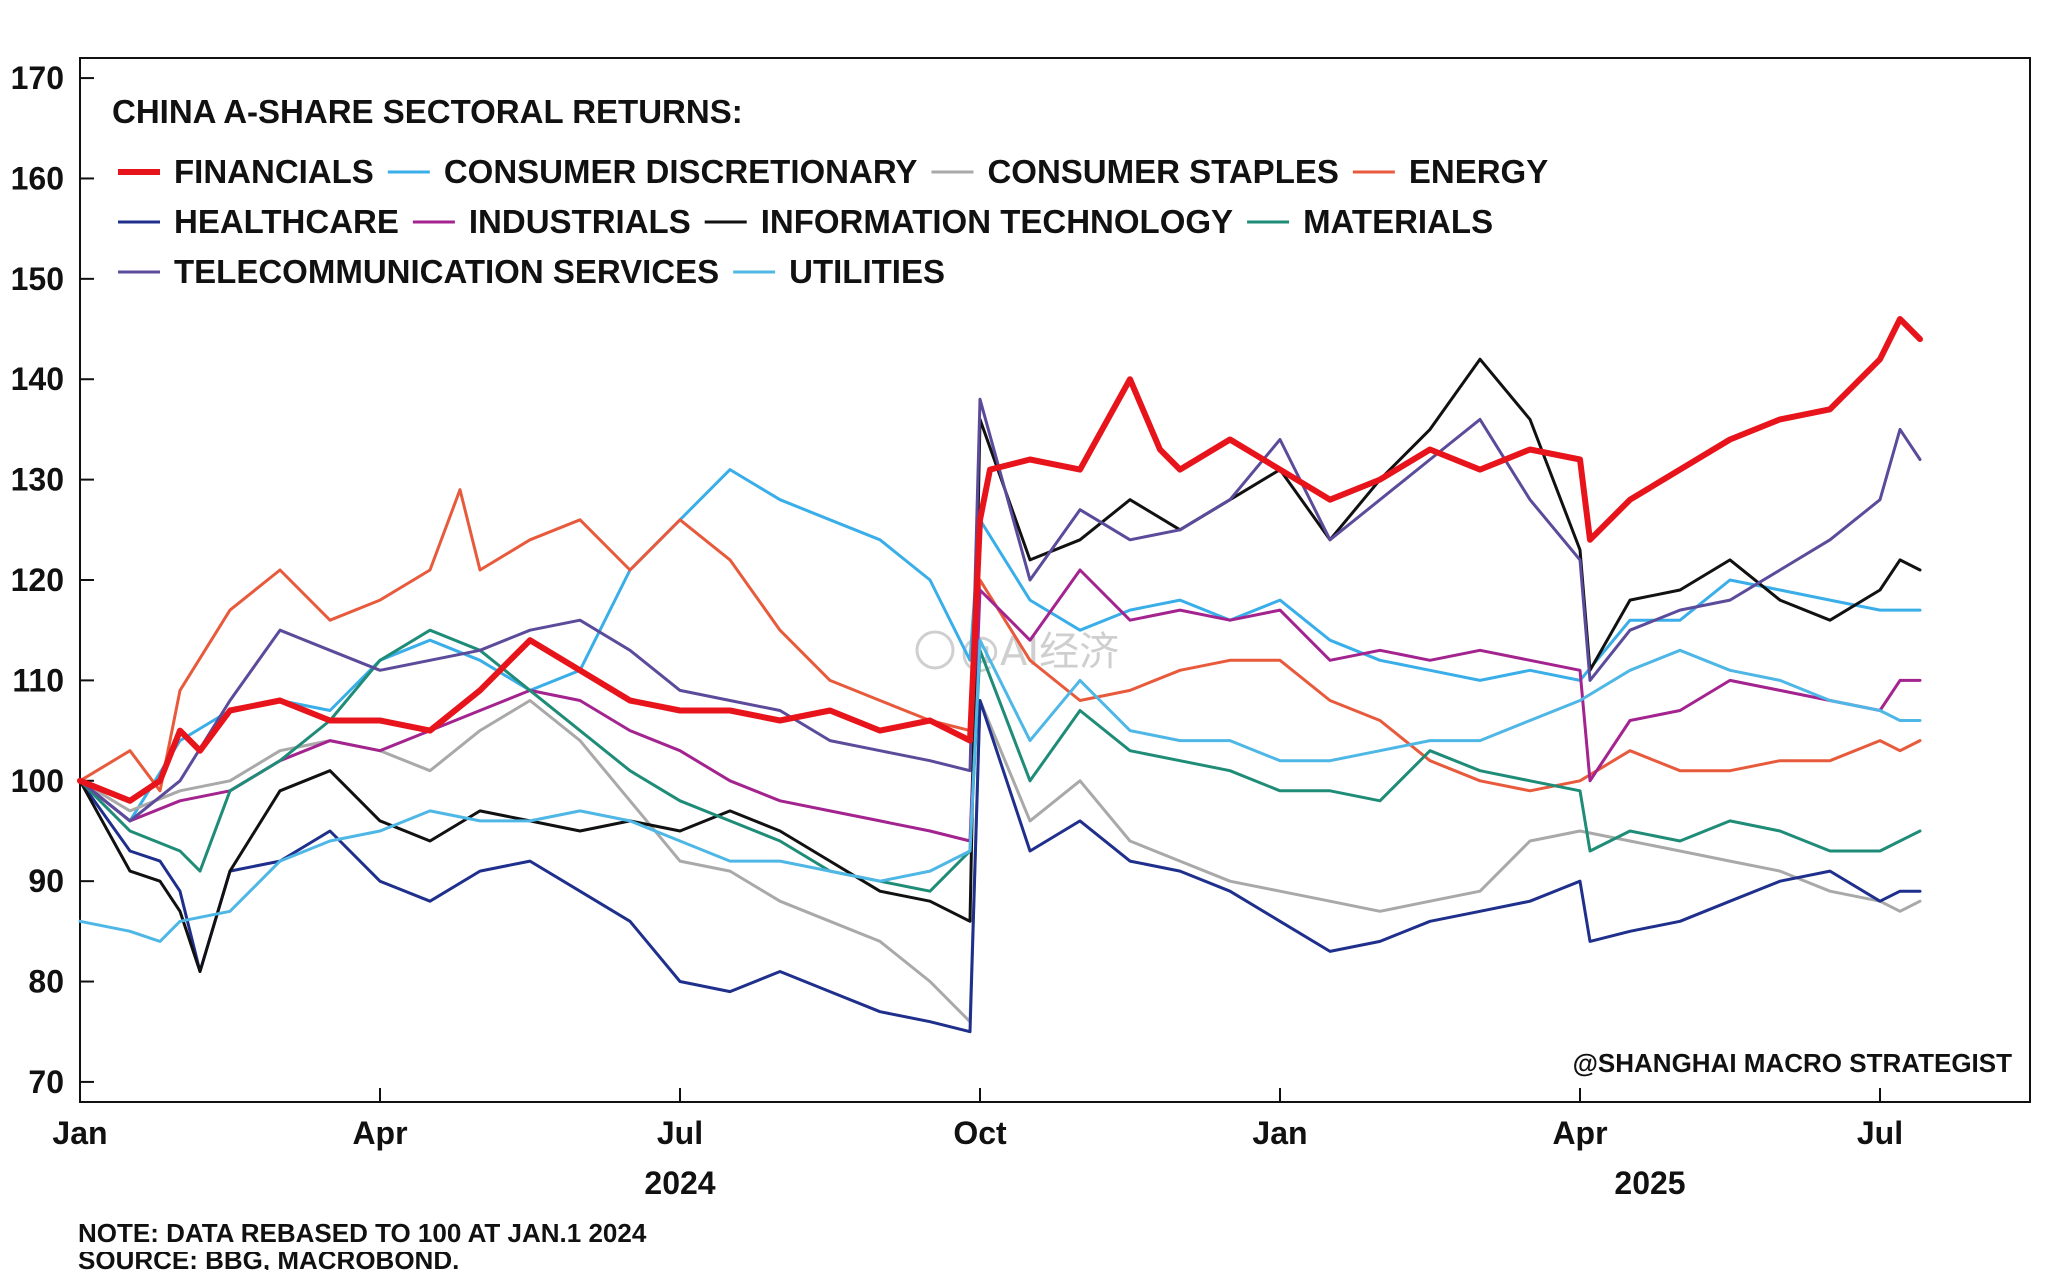  Describe the element at coordinates (37, 279) in the screenshot. I see `y-tick-label: 150` at that location.